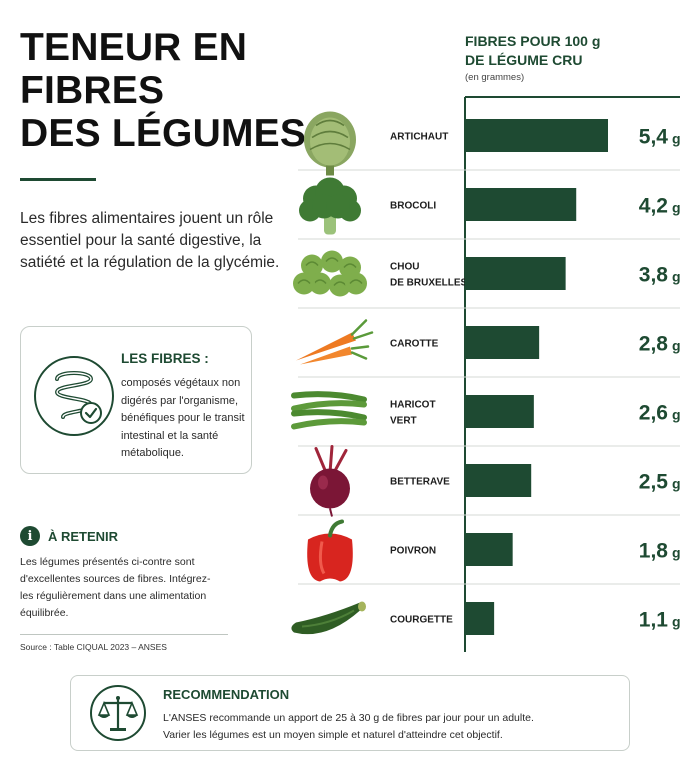 The image size is (700, 768). What do you see at coordinates (335, 342) in the screenshot?
I see `carrot-icon` at bounding box center [335, 342].